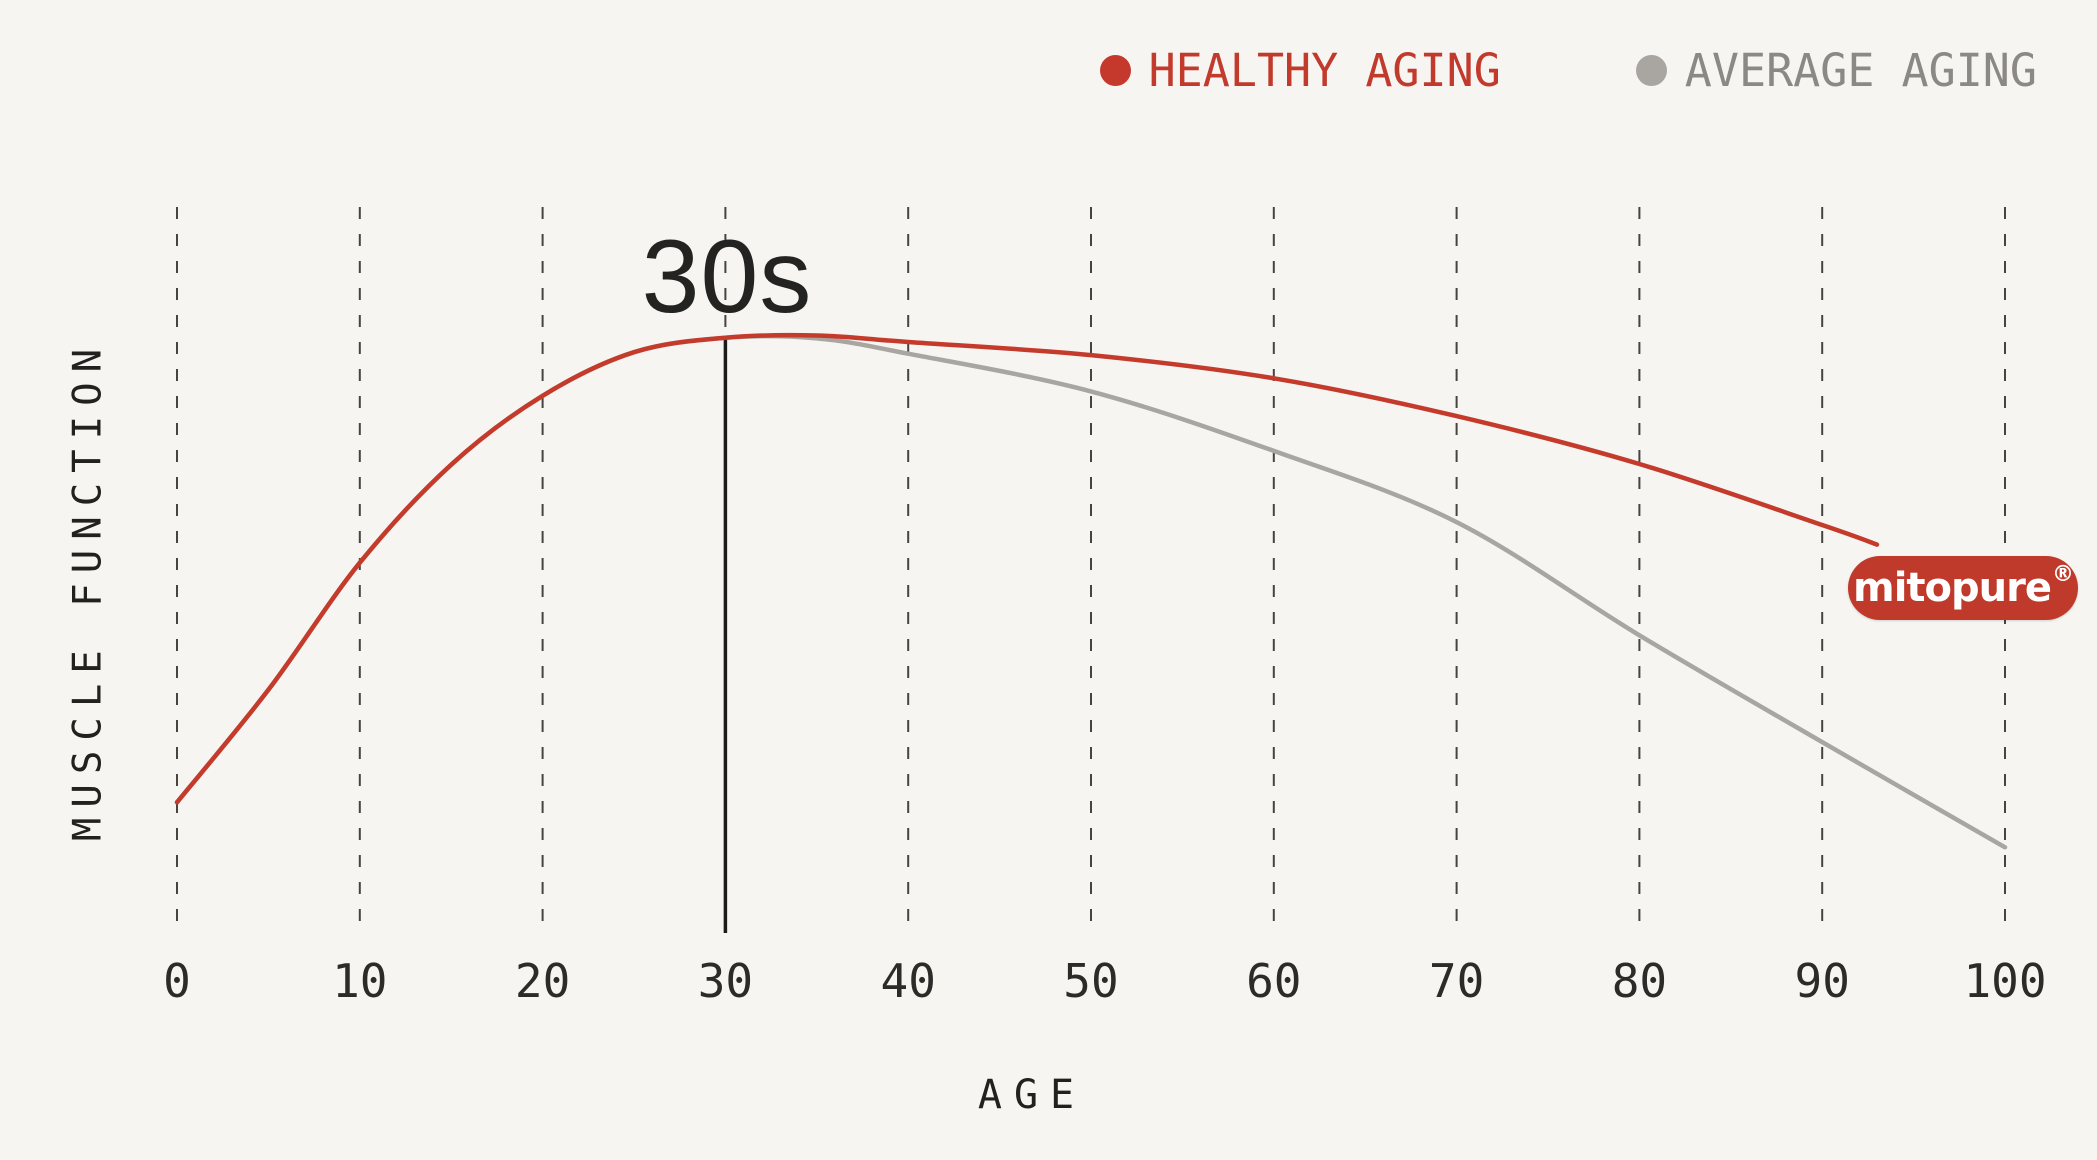  I want to click on x-tick-label-0: 0, so click(177, 981).